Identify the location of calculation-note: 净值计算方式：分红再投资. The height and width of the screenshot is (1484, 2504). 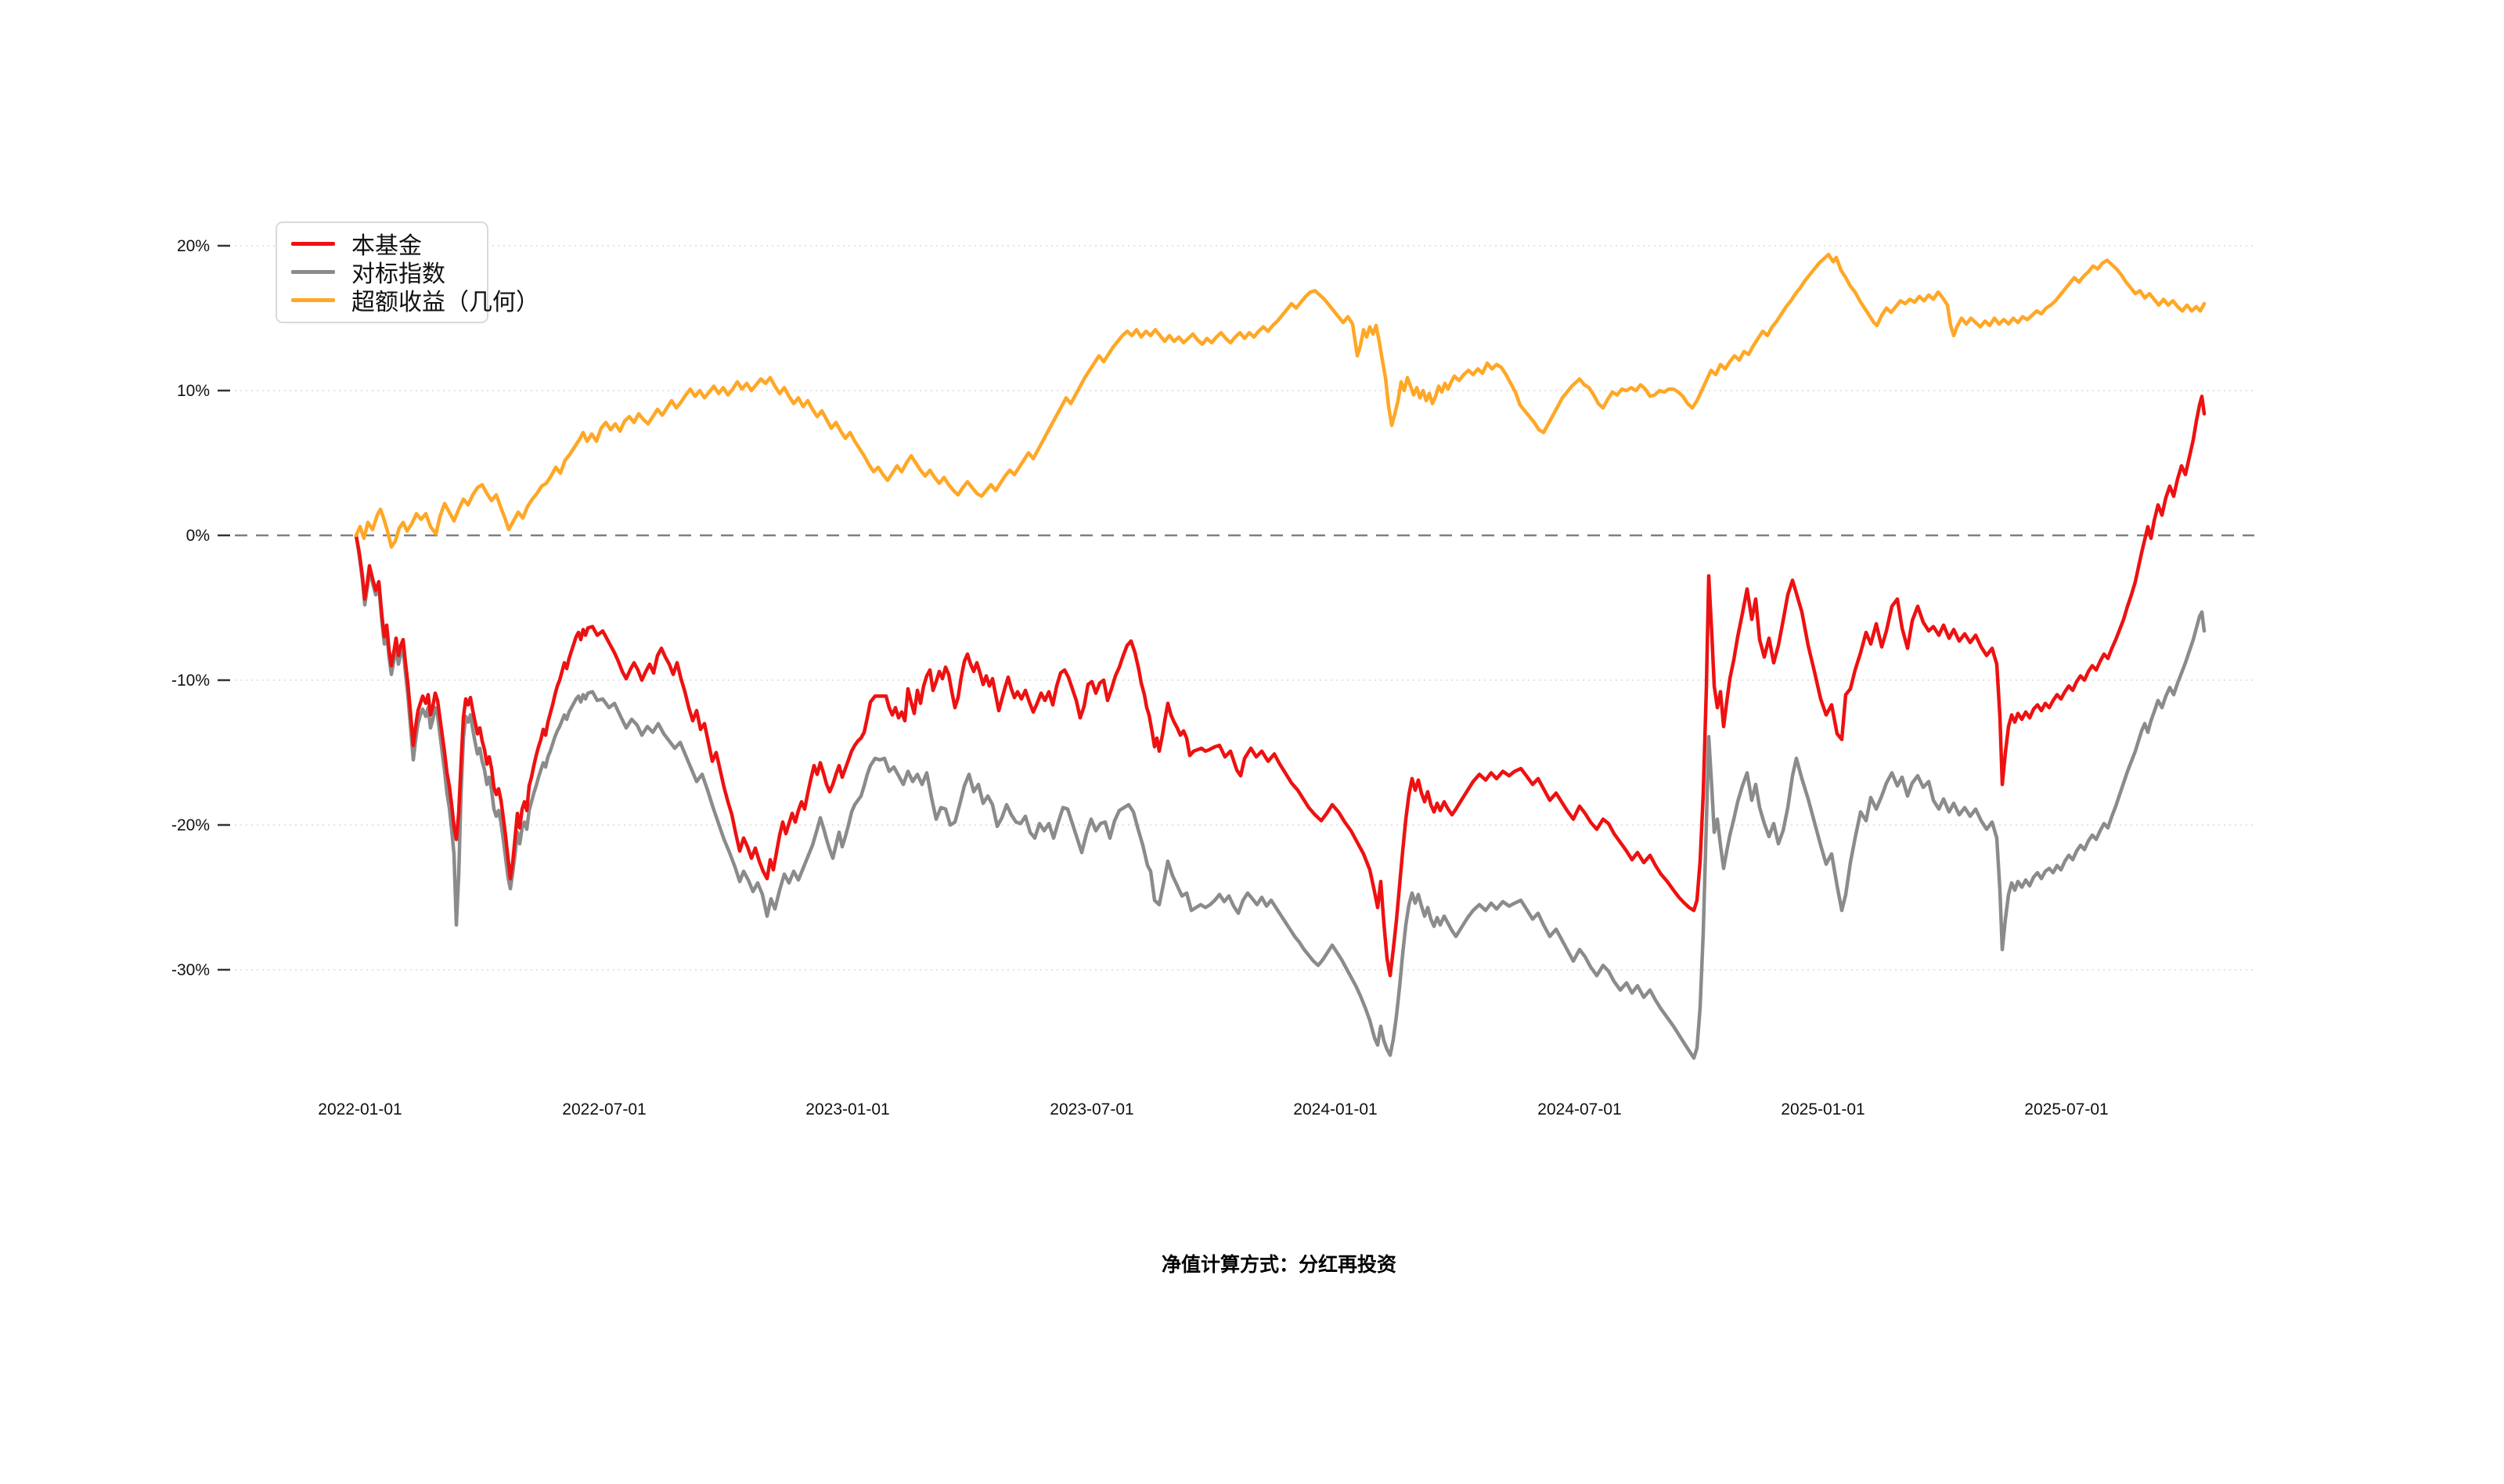
(1279, 1265).